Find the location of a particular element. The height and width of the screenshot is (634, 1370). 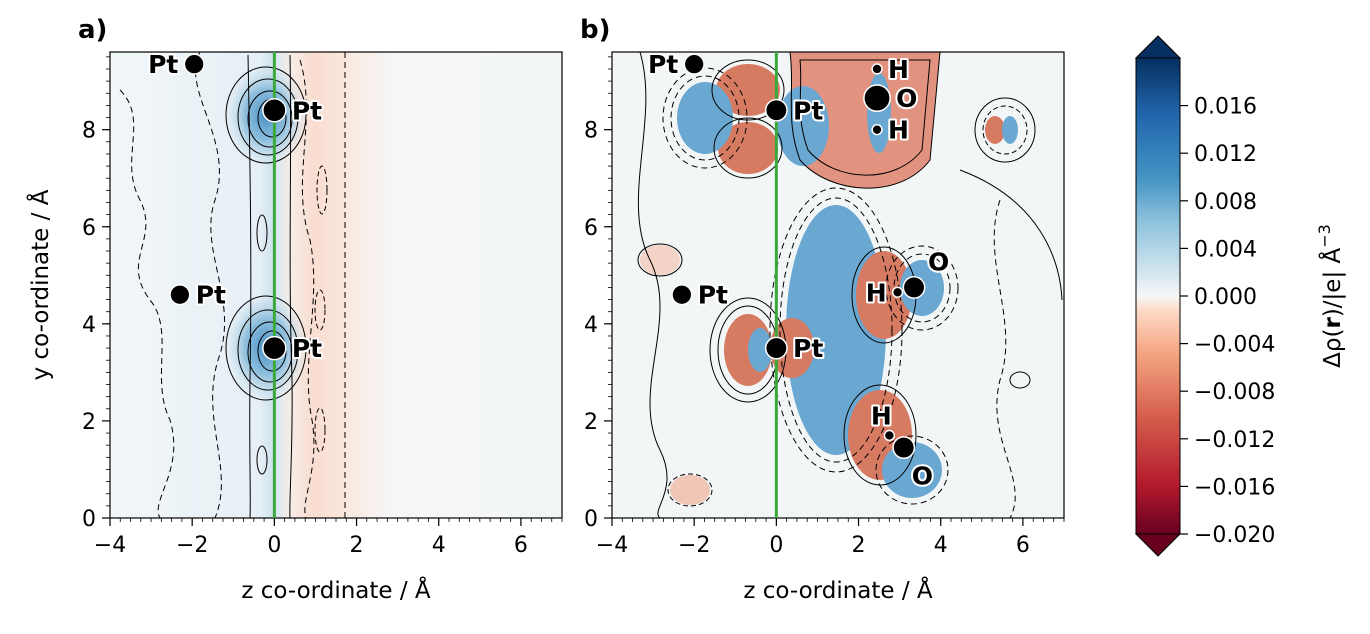

panel-a-atoms: Pt Pt Pt Pt is located at coordinates (235, 206).